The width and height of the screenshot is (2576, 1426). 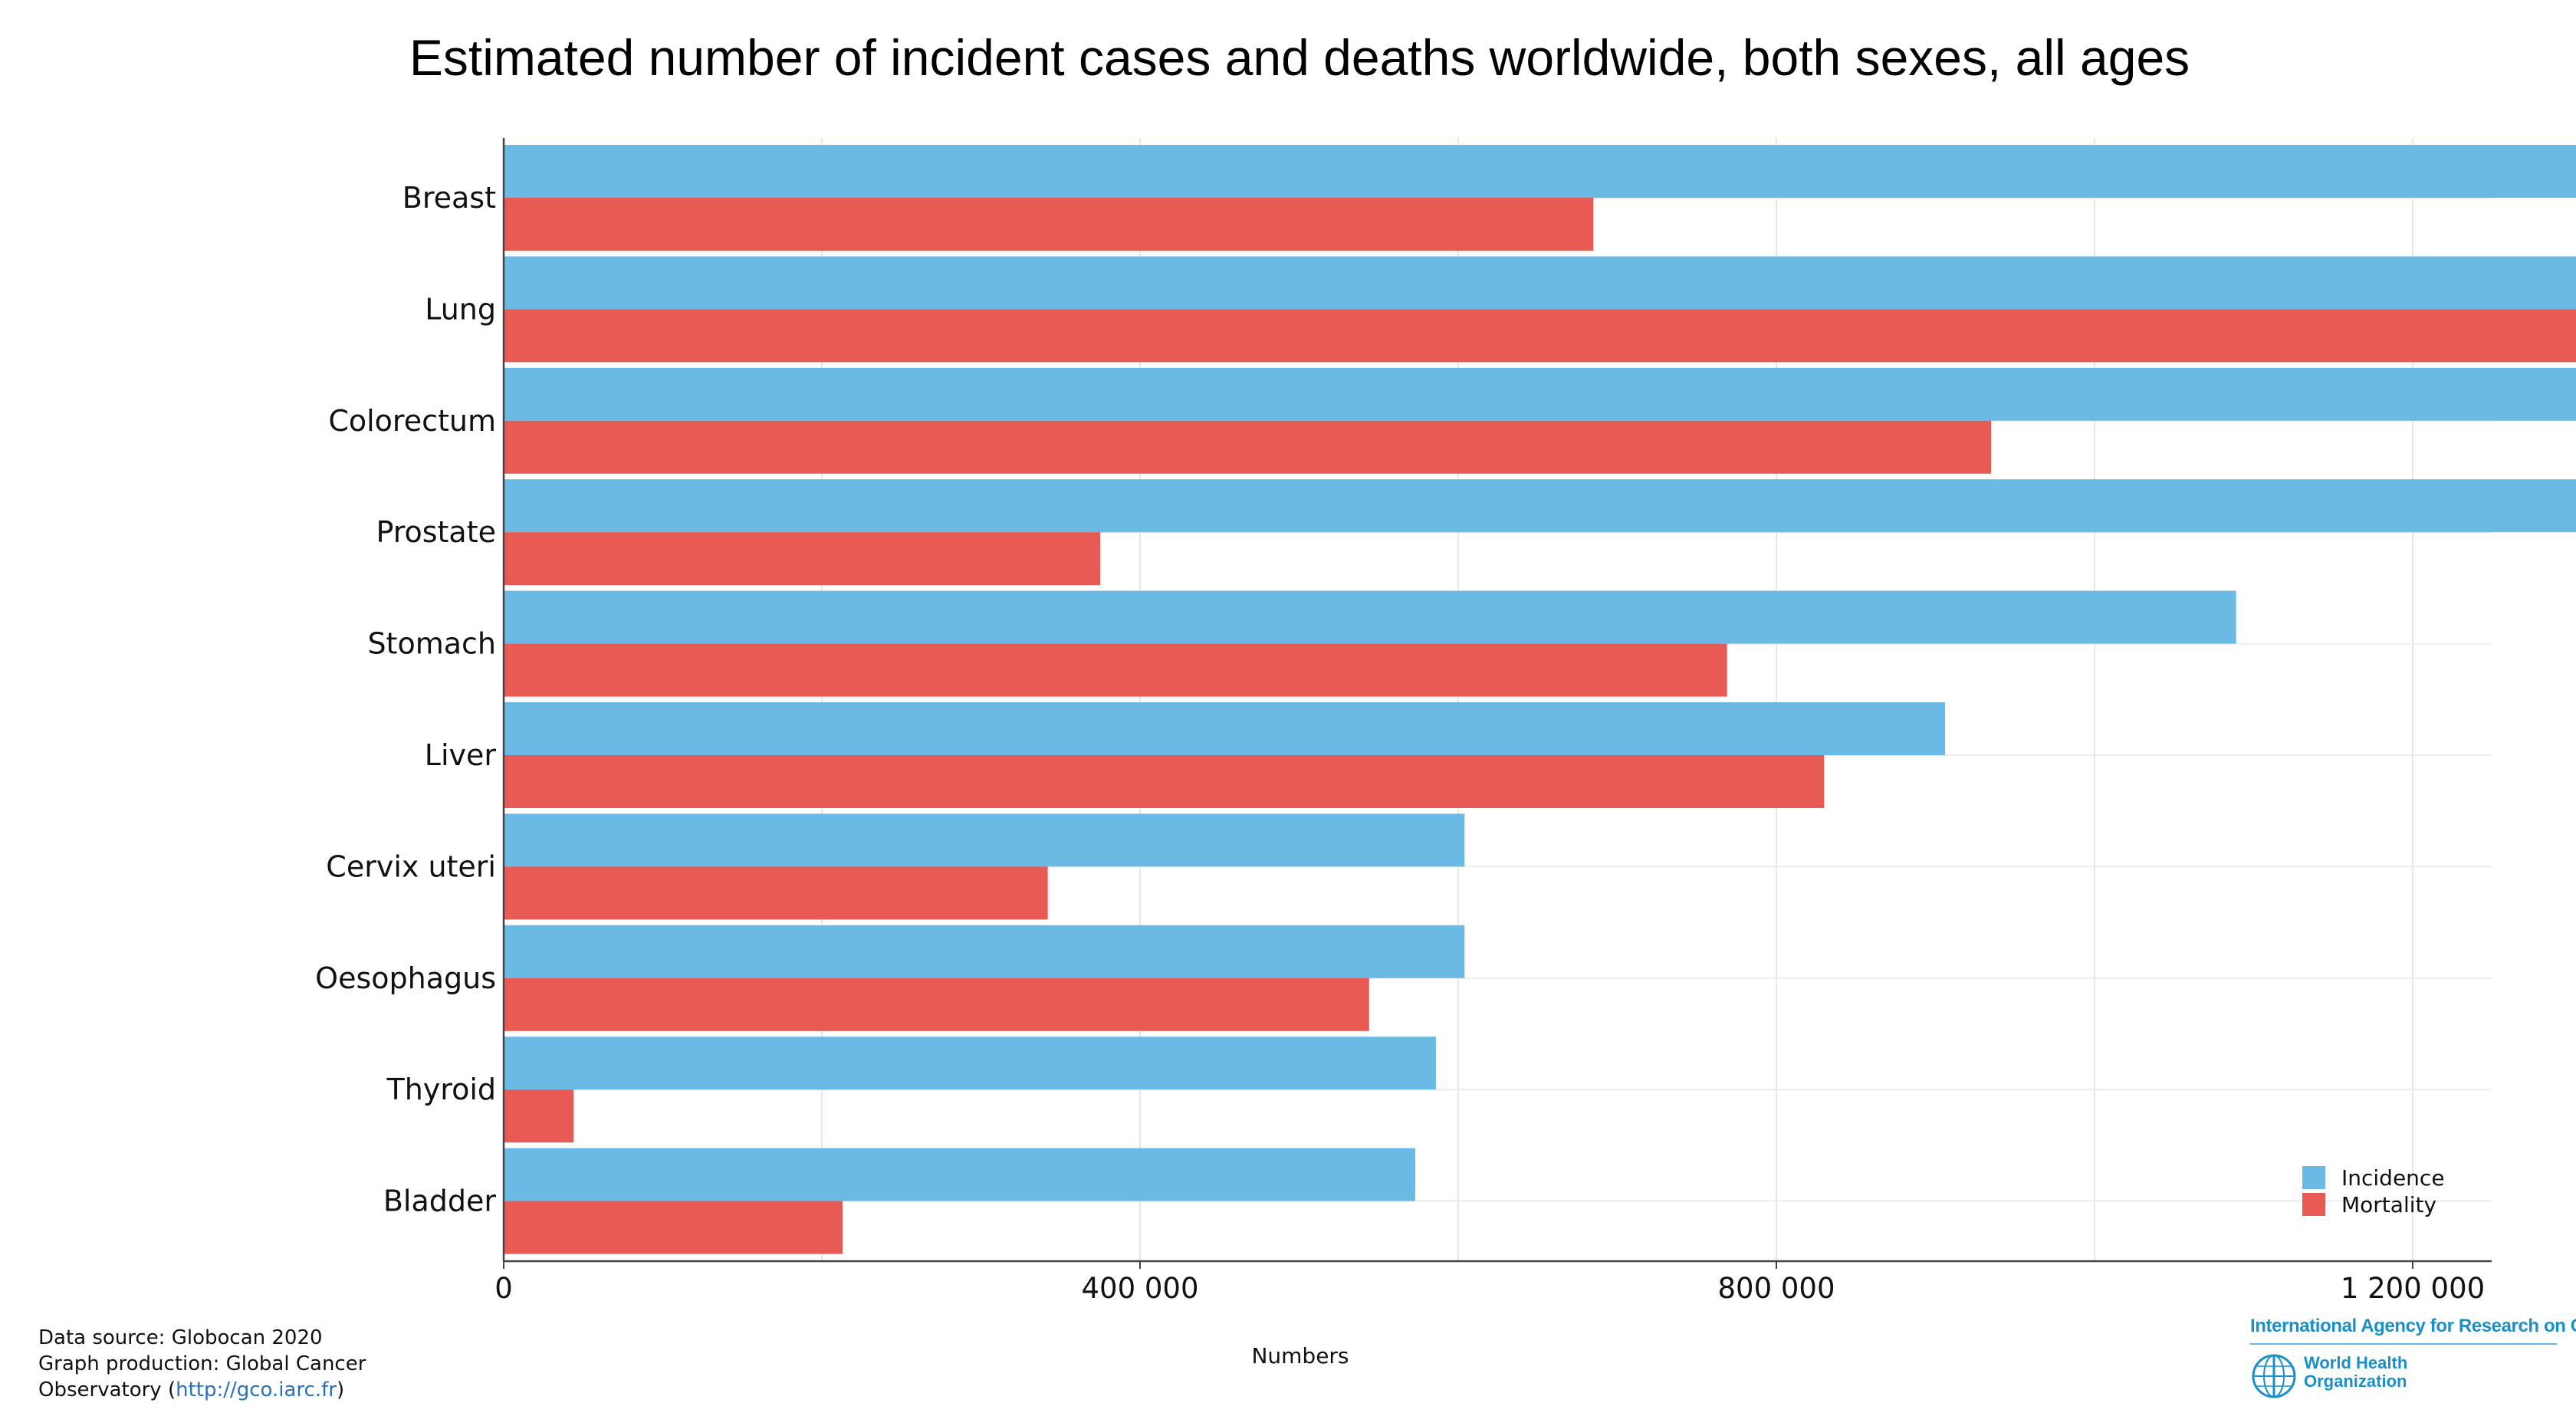 What do you see at coordinates (1540, 336) in the screenshot?
I see `bar-mortality-lung` at bounding box center [1540, 336].